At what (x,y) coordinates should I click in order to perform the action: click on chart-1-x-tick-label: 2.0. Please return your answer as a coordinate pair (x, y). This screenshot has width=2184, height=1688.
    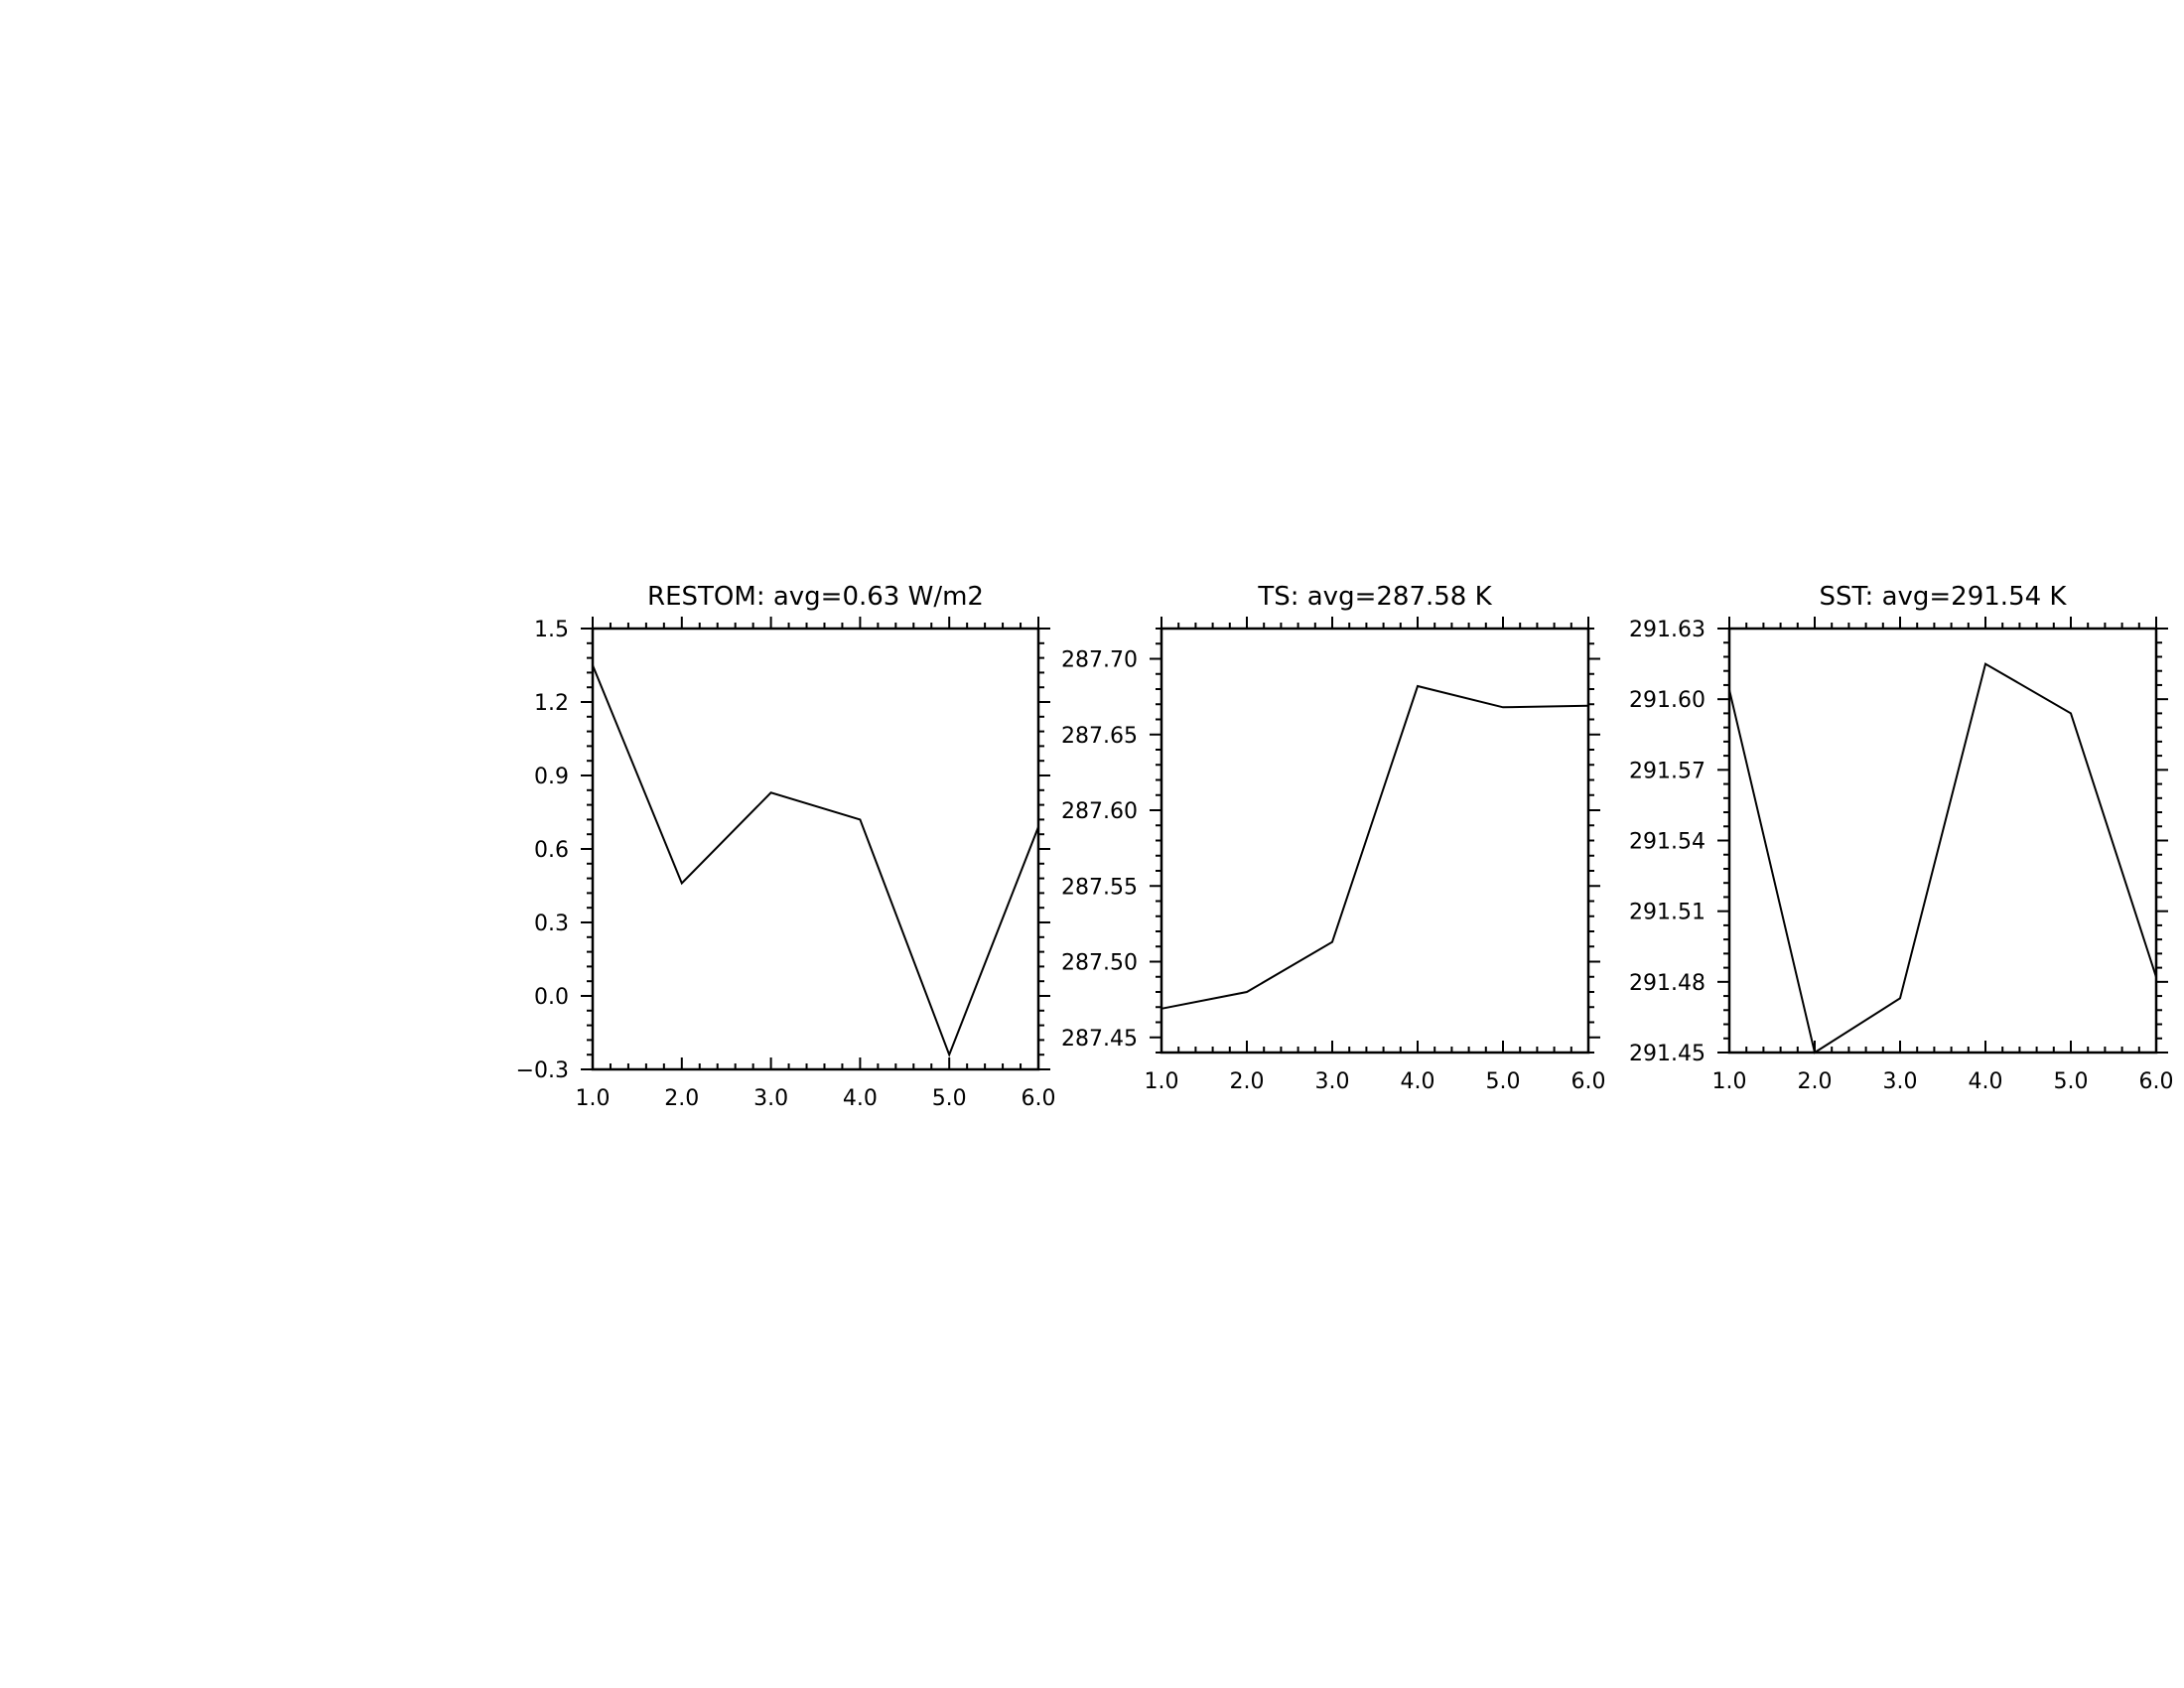
    Looking at the image, I should click on (681, 1098).